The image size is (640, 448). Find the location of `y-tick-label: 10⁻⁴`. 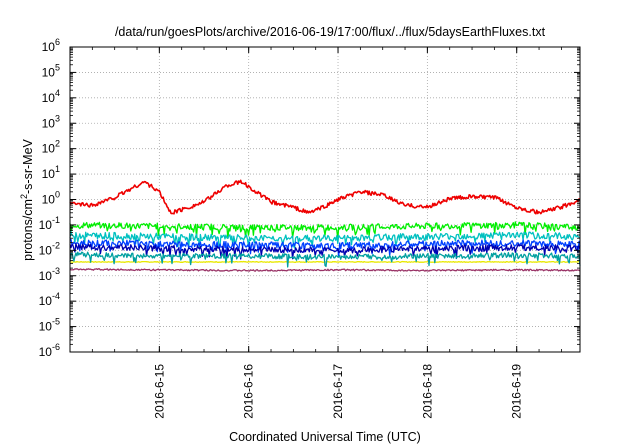

y-tick-label: 10⁻⁴ is located at coordinates (49, 299).